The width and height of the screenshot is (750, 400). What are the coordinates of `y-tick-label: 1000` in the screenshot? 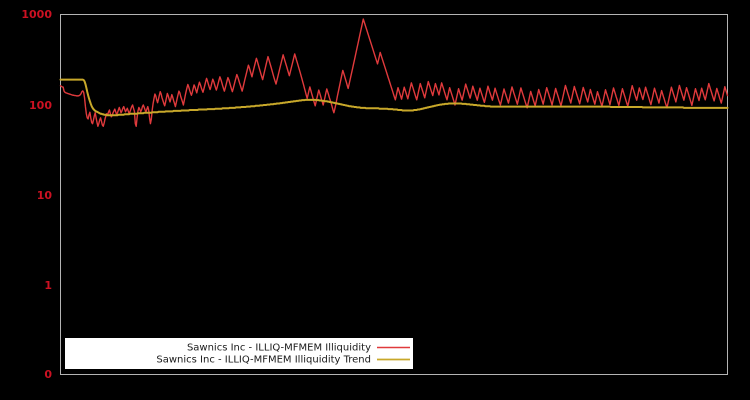 It's located at (36, 14).